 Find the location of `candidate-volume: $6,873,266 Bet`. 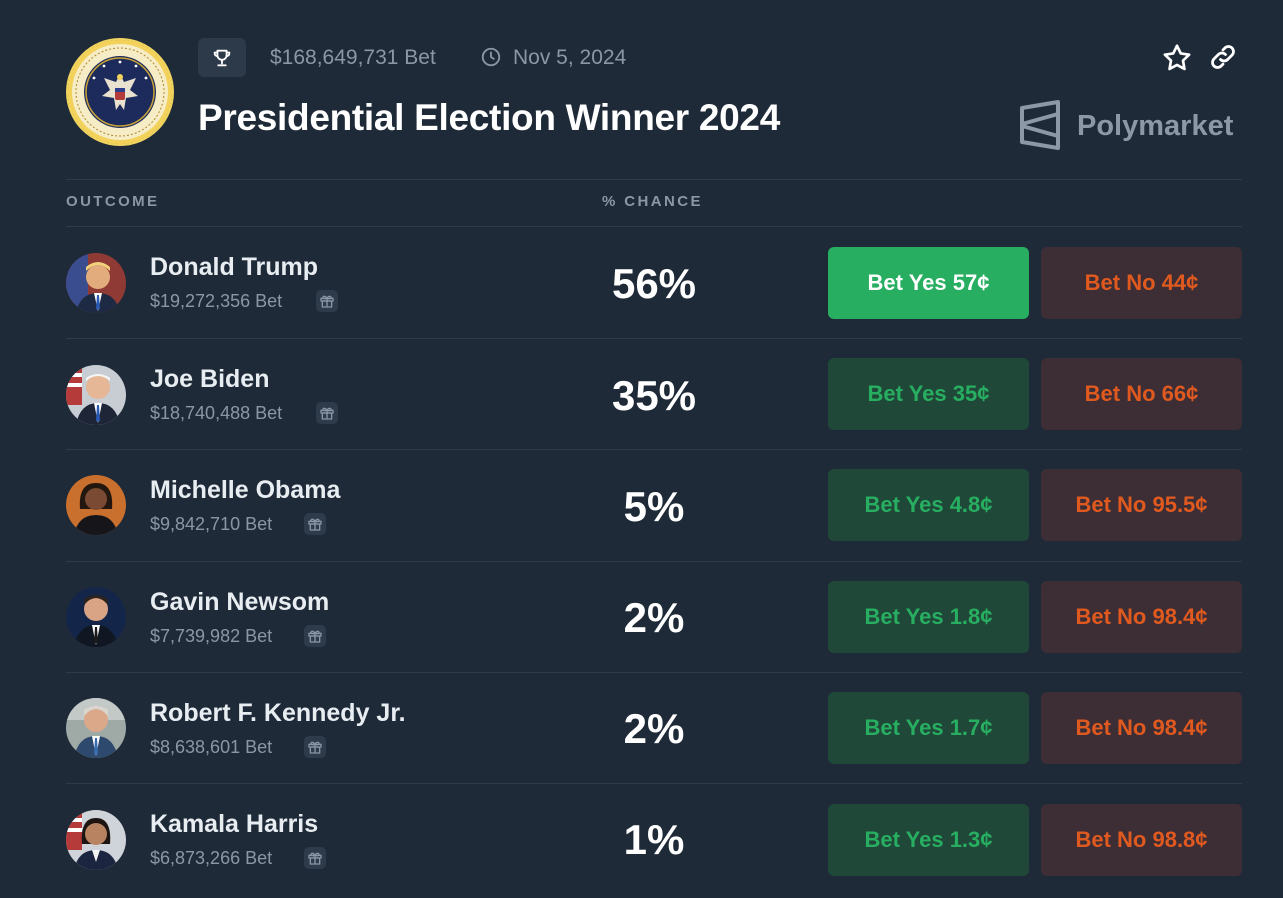

candidate-volume: $6,873,266 Bet is located at coordinates (211, 858).